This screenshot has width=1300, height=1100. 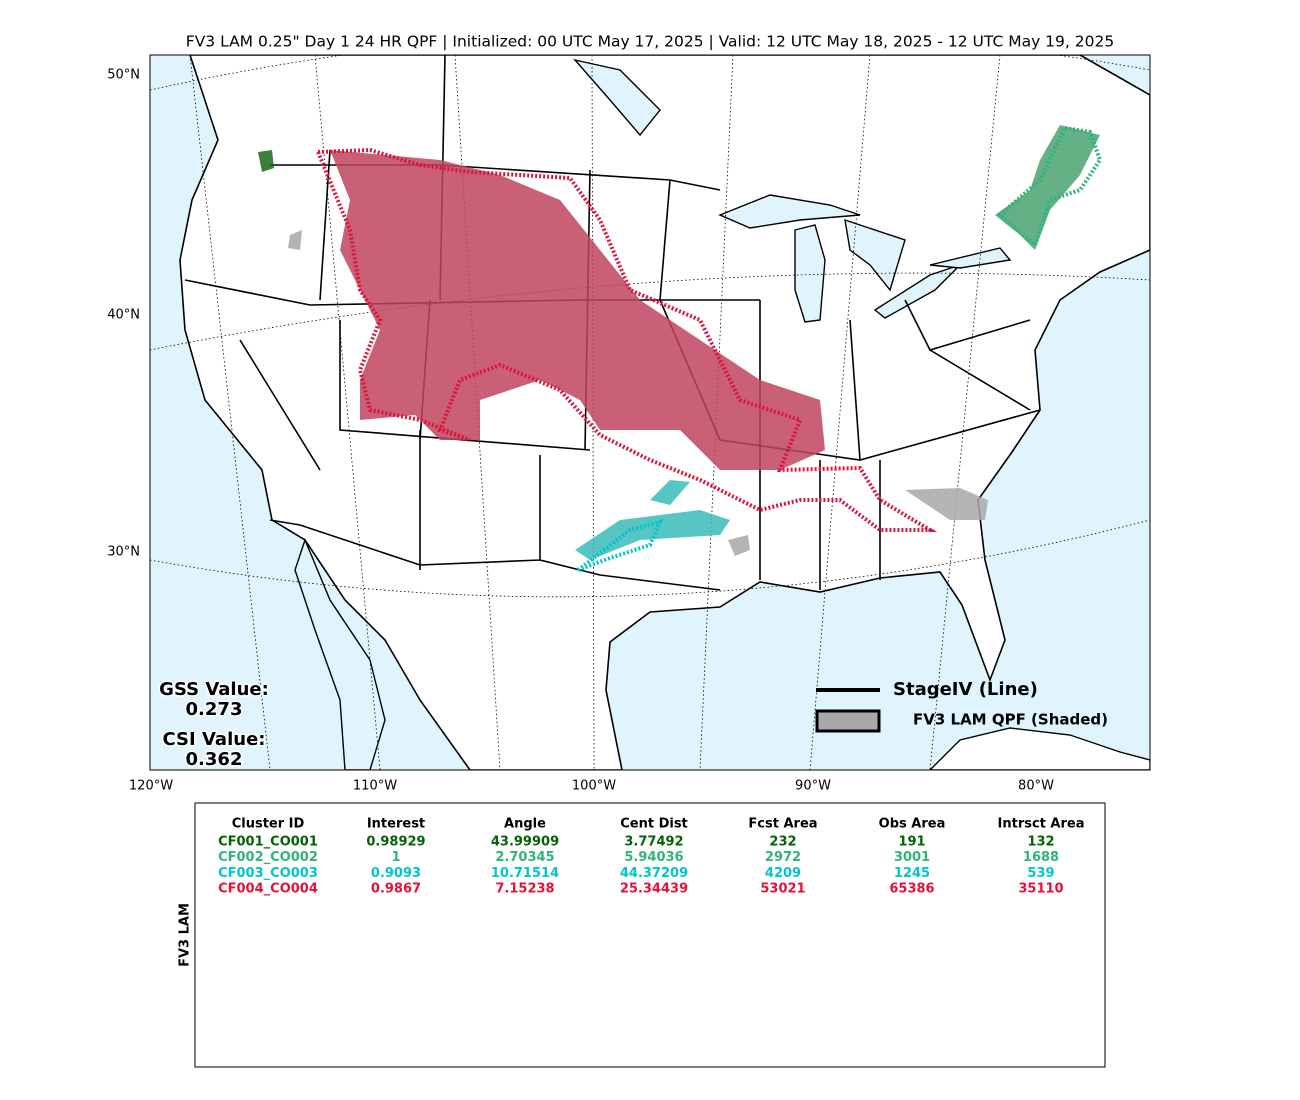 What do you see at coordinates (912, 824) in the screenshot?
I see `column-header: Obs Area` at bounding box center [912, 824].